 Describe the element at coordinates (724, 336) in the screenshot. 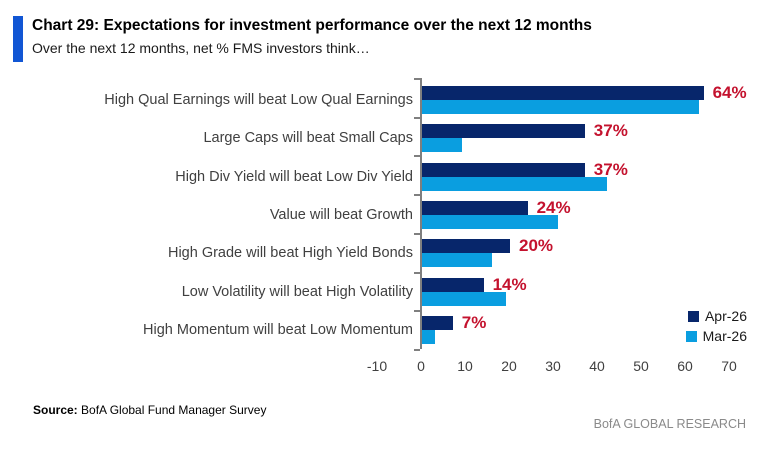

I see `legend-label: Mar-26` at that location.